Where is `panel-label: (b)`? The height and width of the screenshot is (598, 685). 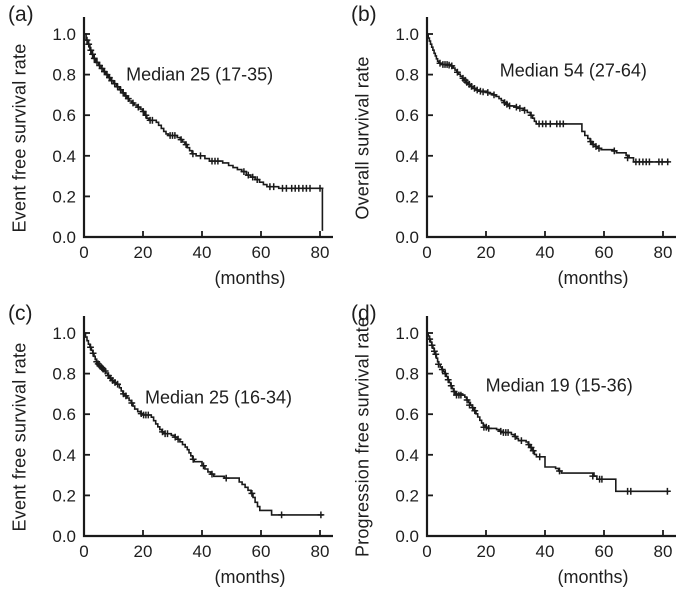 panel-label: (b) is located at coordinates (364, 14).